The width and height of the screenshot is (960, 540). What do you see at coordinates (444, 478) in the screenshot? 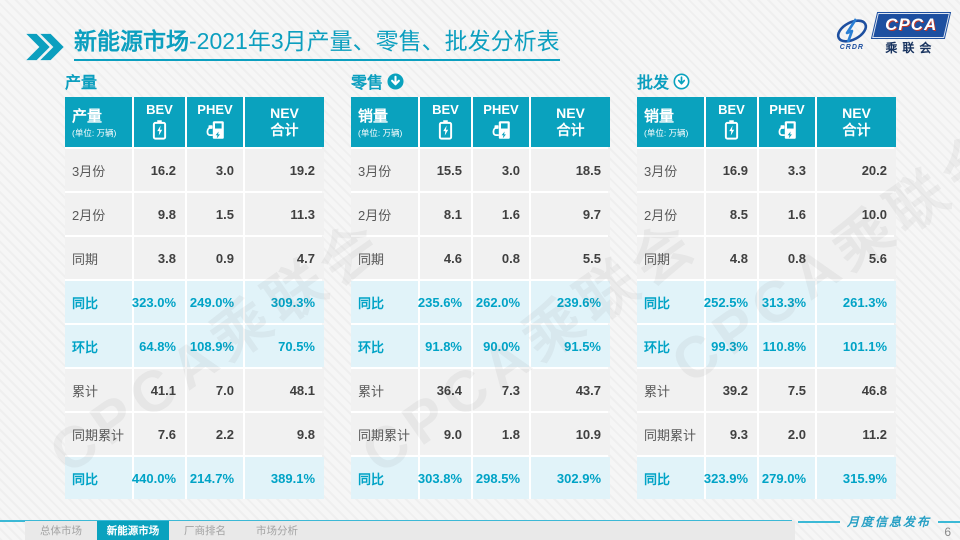
I see `cell-value: 303.8%` at bounding box center [444, 478].